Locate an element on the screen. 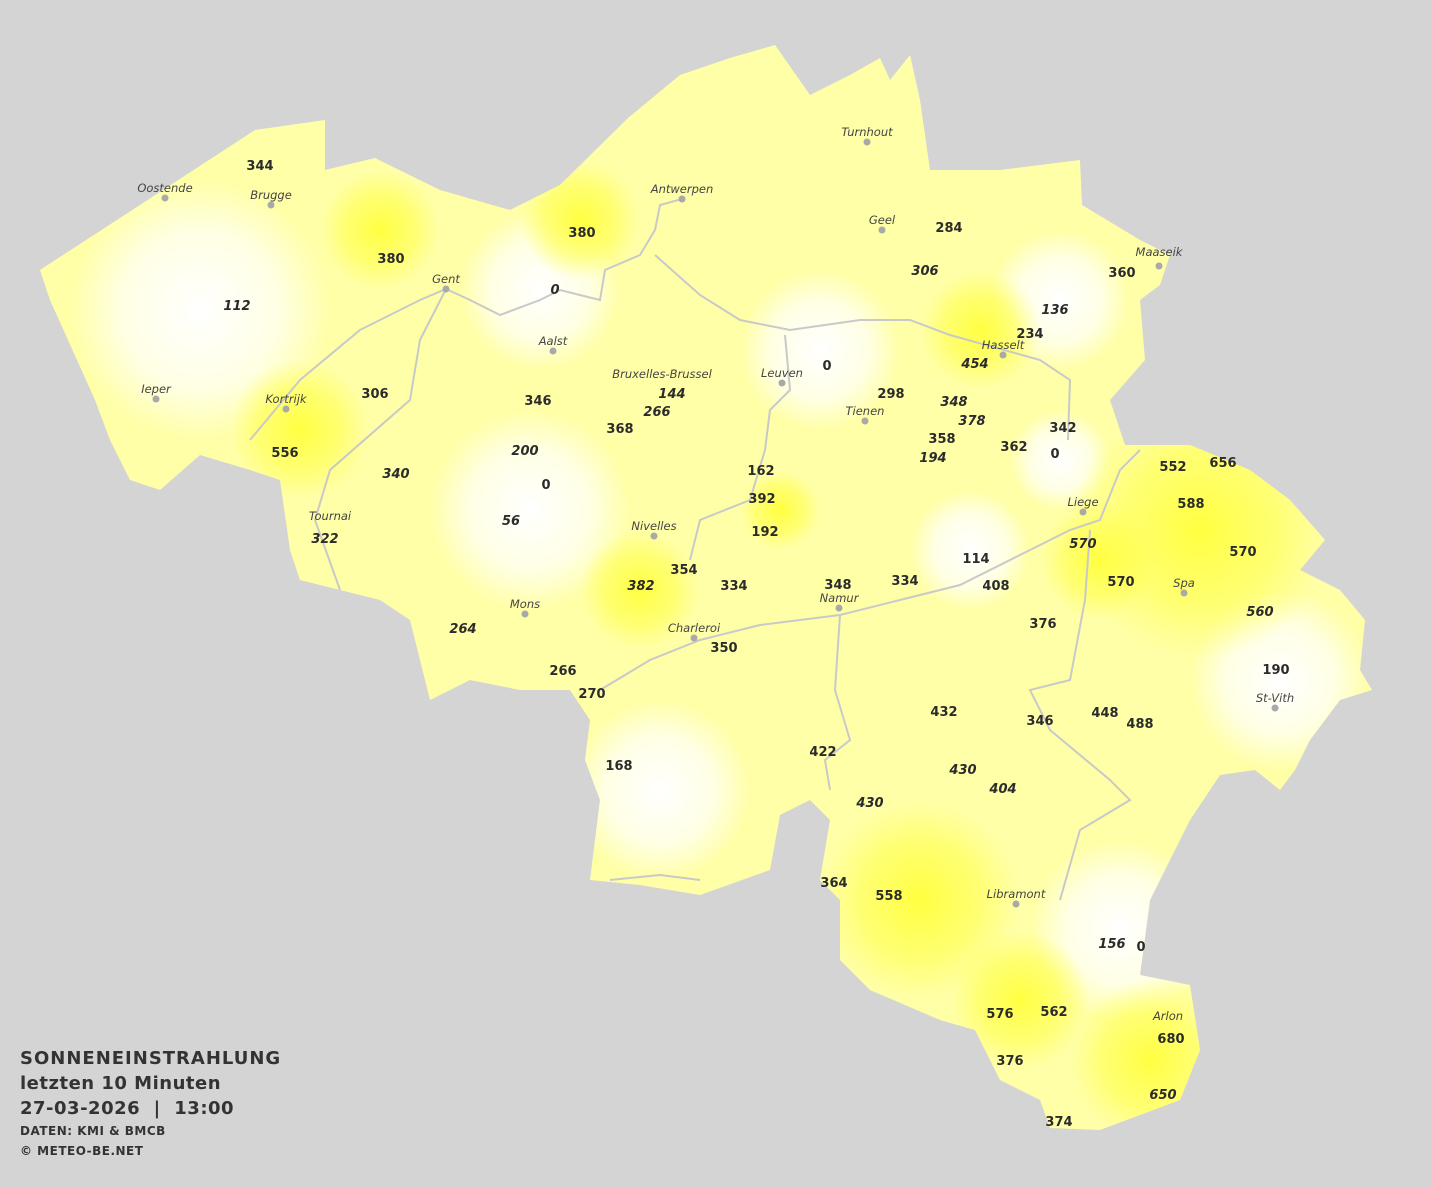 This screenshot has height=1188, width=1431. map-title: SONNENEINSTRAHLUNG is located at coordinates (151, 1058).